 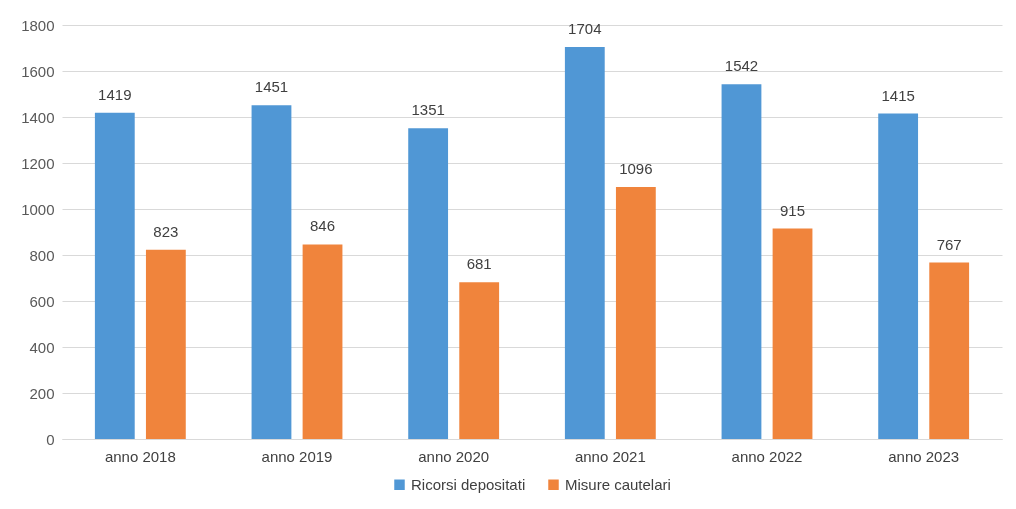 I want to click on data-label: 1419, so click(x=115, y=94).